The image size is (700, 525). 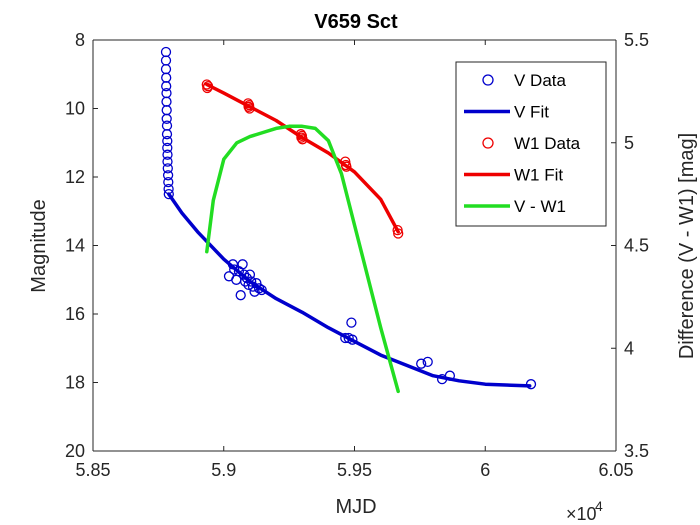 What do you see at coordinates (302, 259) in the screenshot?
I see `series-line-v-w1` at bounding box center [302, 259].